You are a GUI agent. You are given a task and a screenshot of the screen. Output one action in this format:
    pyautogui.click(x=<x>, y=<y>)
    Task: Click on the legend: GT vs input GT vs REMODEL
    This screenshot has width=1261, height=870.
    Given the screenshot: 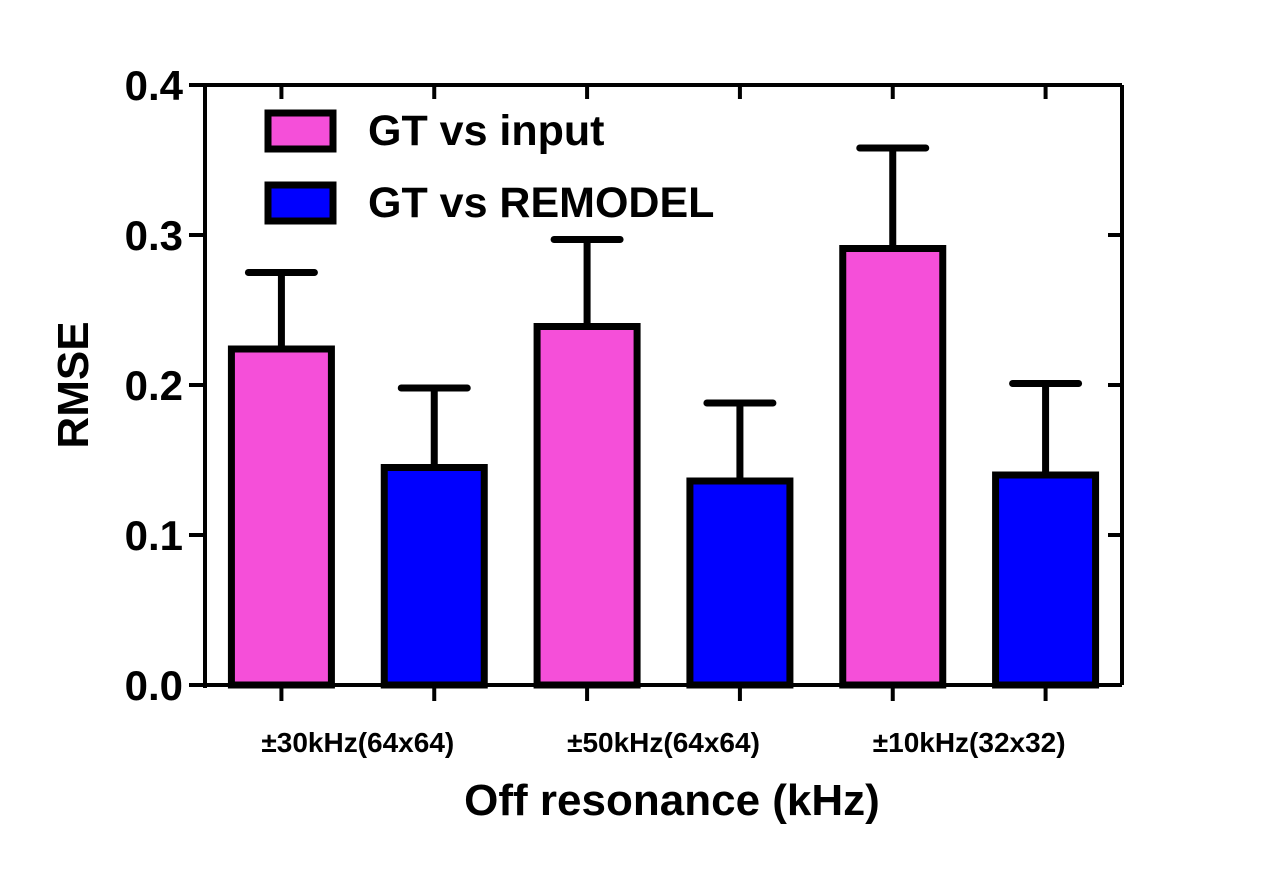 What is the action you would take?
    pyautogui.click(x=489, y=167)
    